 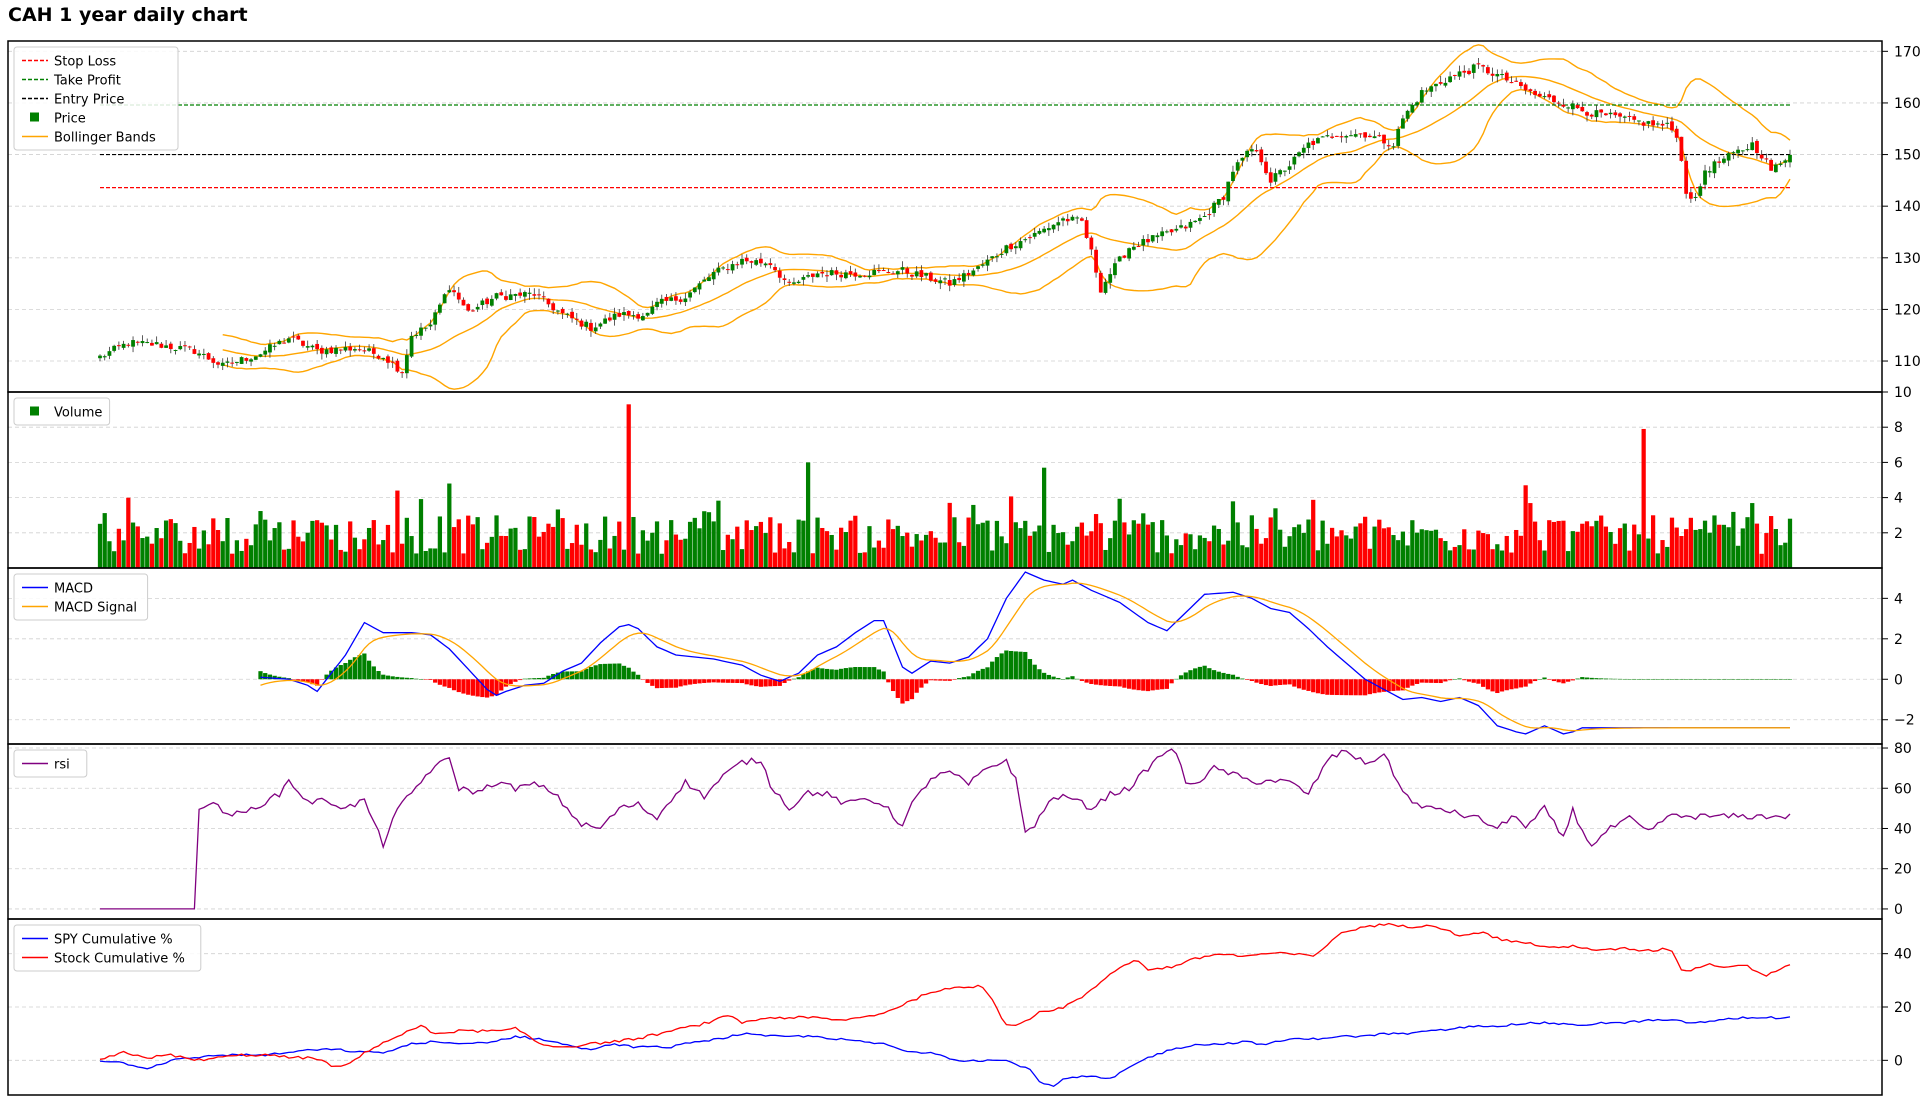 I want to click on y-tick-label: 60, so click(x=1903, y=789).